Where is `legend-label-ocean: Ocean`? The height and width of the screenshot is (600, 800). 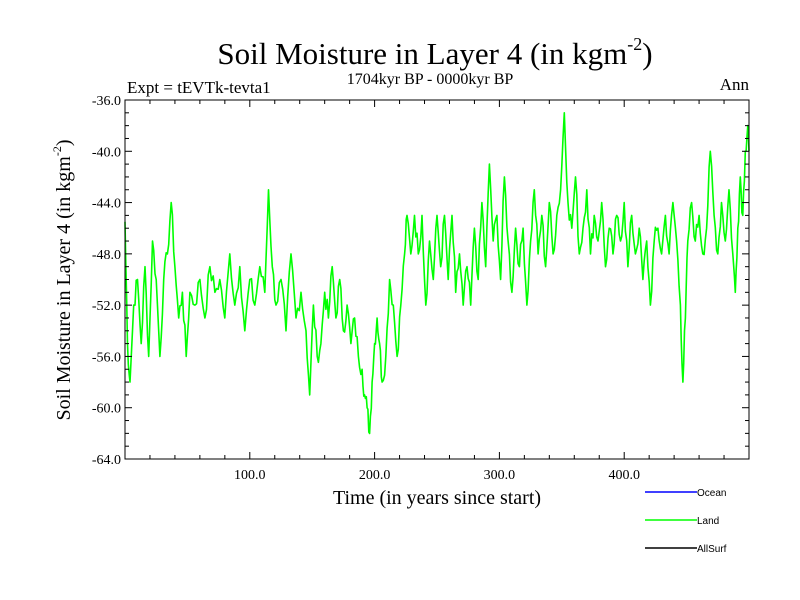
legend-label-ocean: Ocean is located at coordinates (711, 493).